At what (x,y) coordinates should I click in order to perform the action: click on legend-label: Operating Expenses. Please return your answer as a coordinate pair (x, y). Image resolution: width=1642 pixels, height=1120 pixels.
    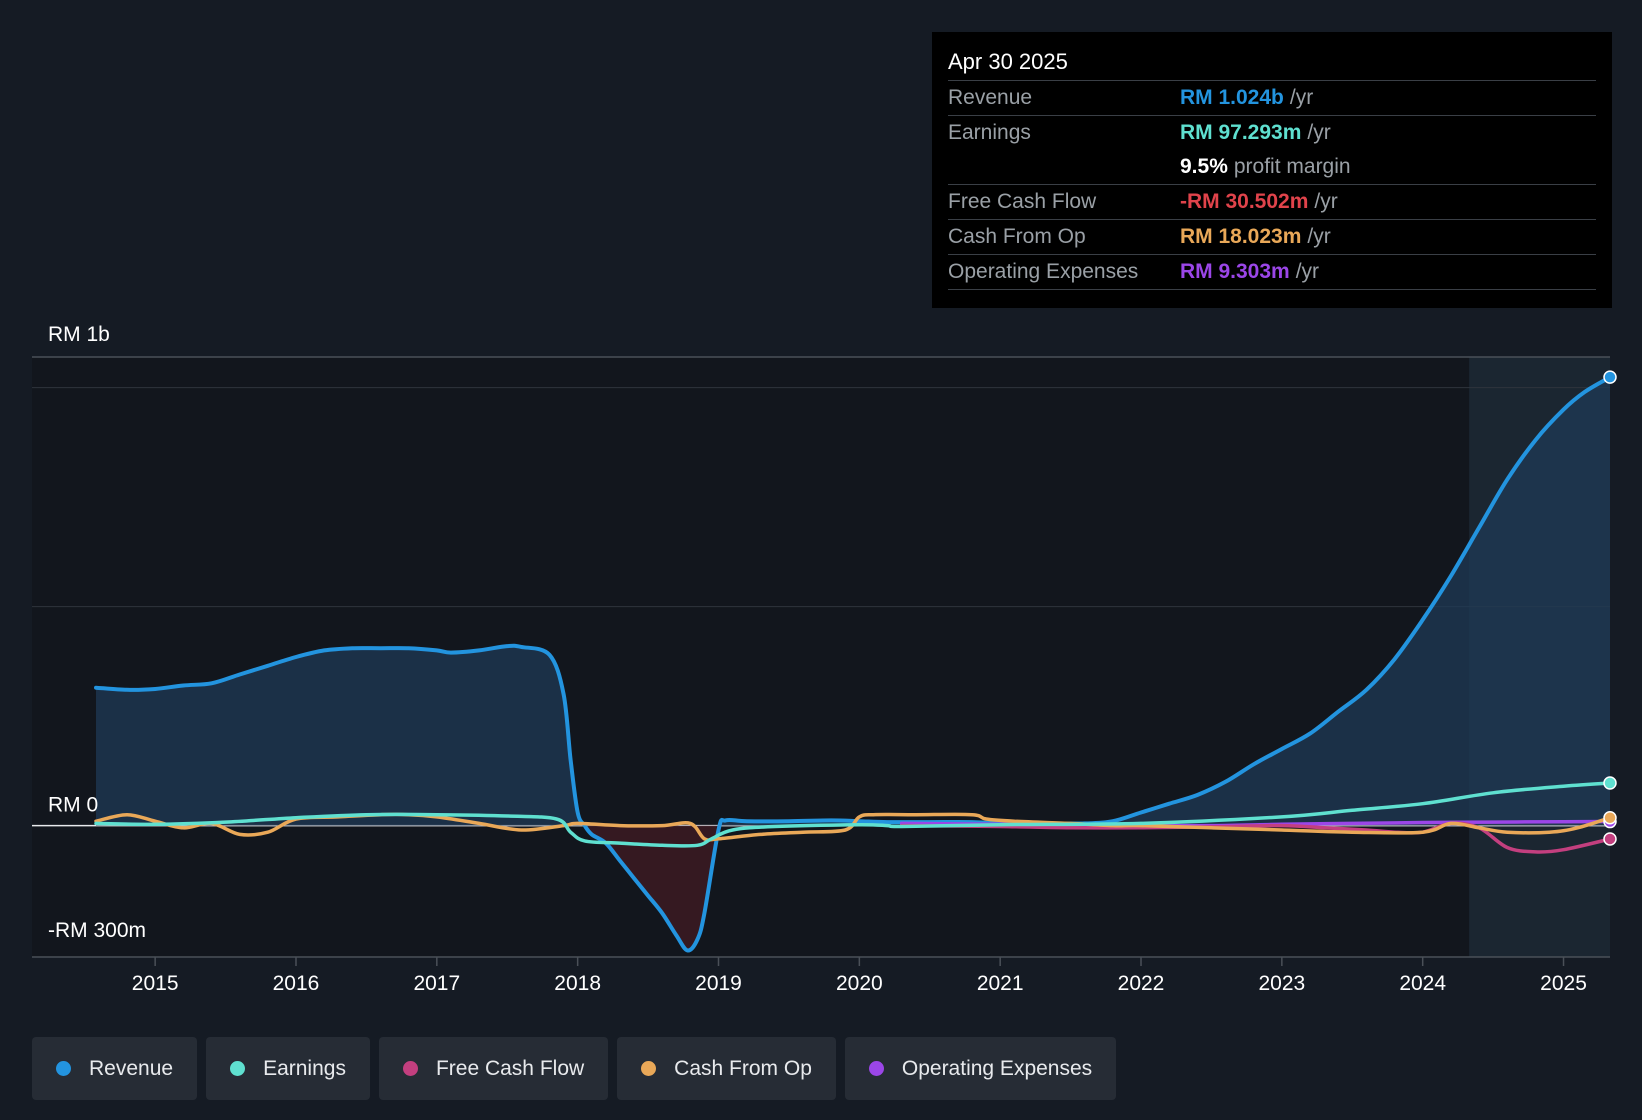
    Looking at the image, I should click on (997, 1068).